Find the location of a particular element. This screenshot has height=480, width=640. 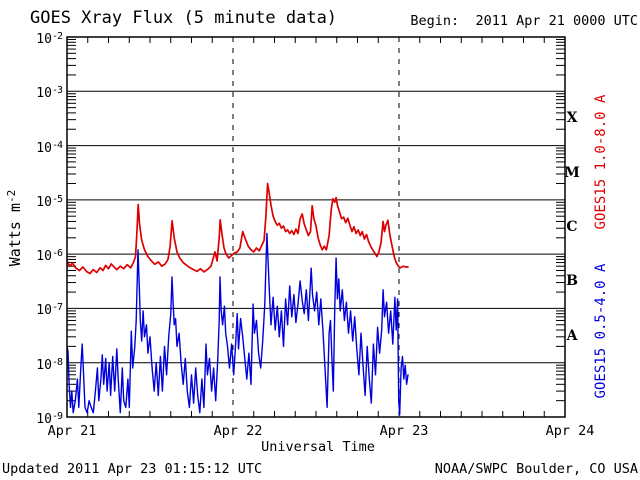

y-axis-title: Watts m-2 is located at coordinates (14, 228).